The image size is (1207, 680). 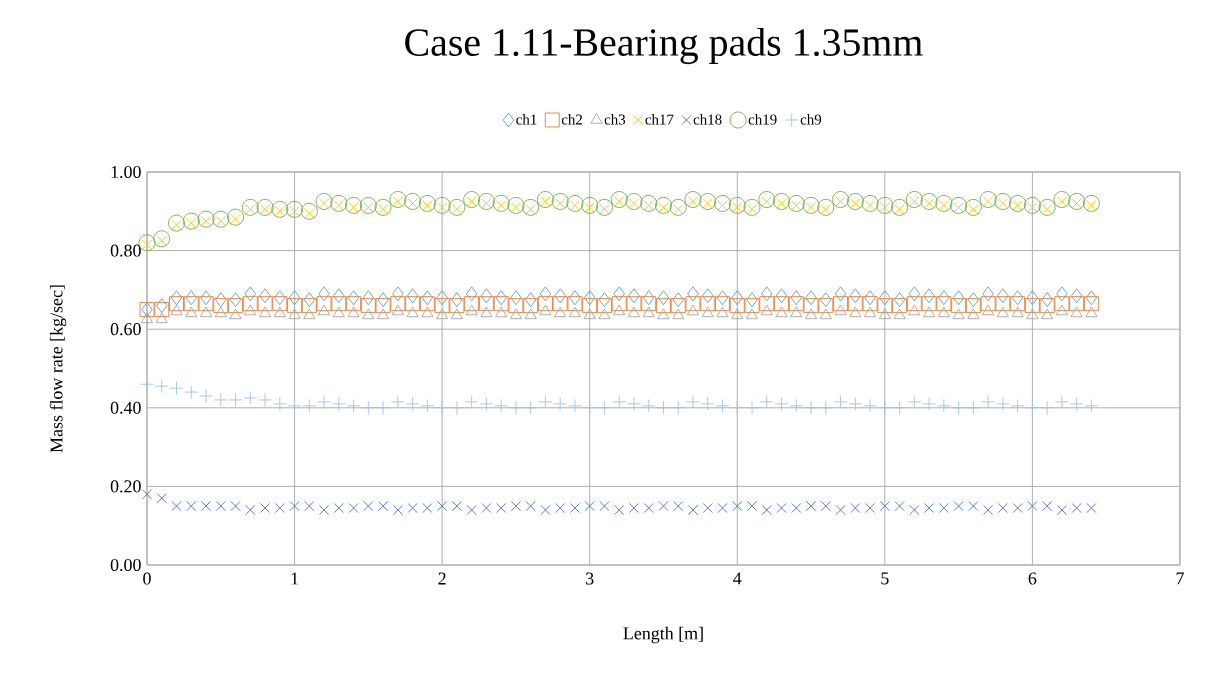 I want to click on y-tick-label: 0.20, so click(x=125, y=486).